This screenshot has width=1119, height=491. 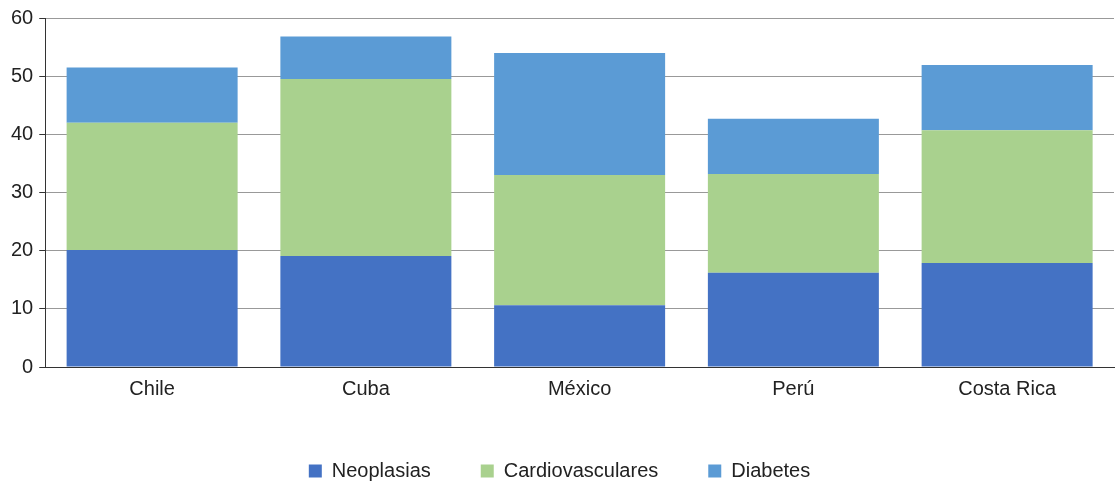 I want to click on legend-label: Neoplasias, so click(x=381, y=469).